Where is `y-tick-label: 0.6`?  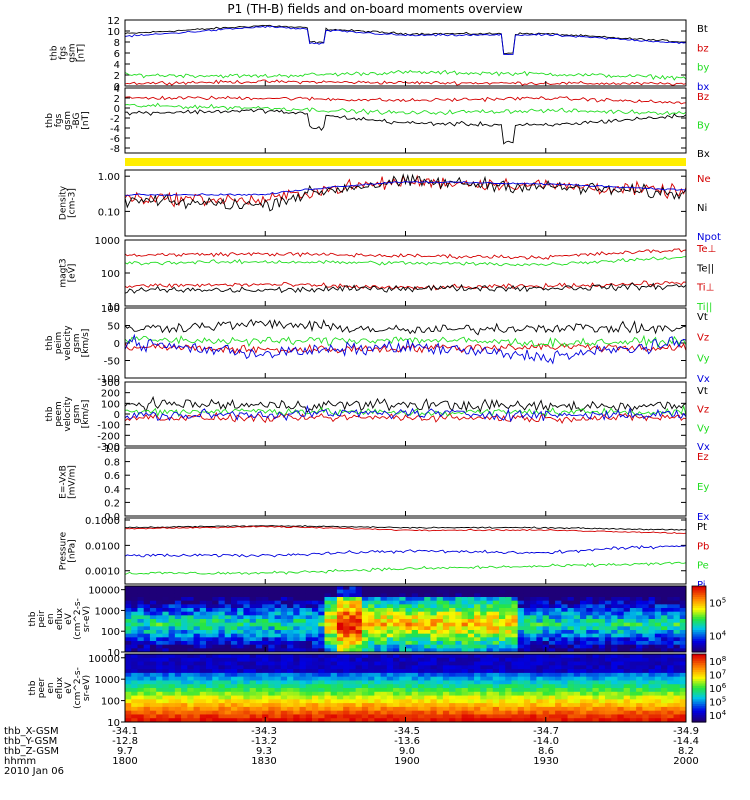 y-tick-label: 0.6 is located at coordinates (112, 476).